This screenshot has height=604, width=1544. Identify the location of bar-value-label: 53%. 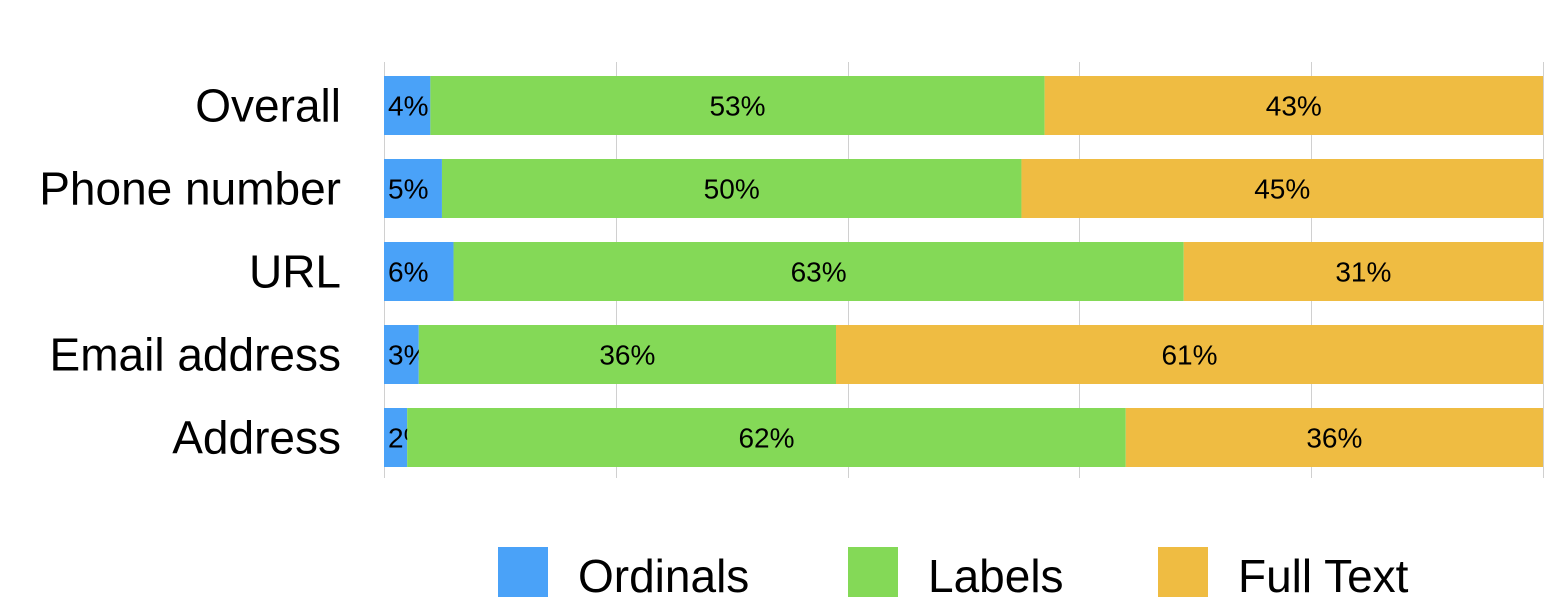
(737, 106).